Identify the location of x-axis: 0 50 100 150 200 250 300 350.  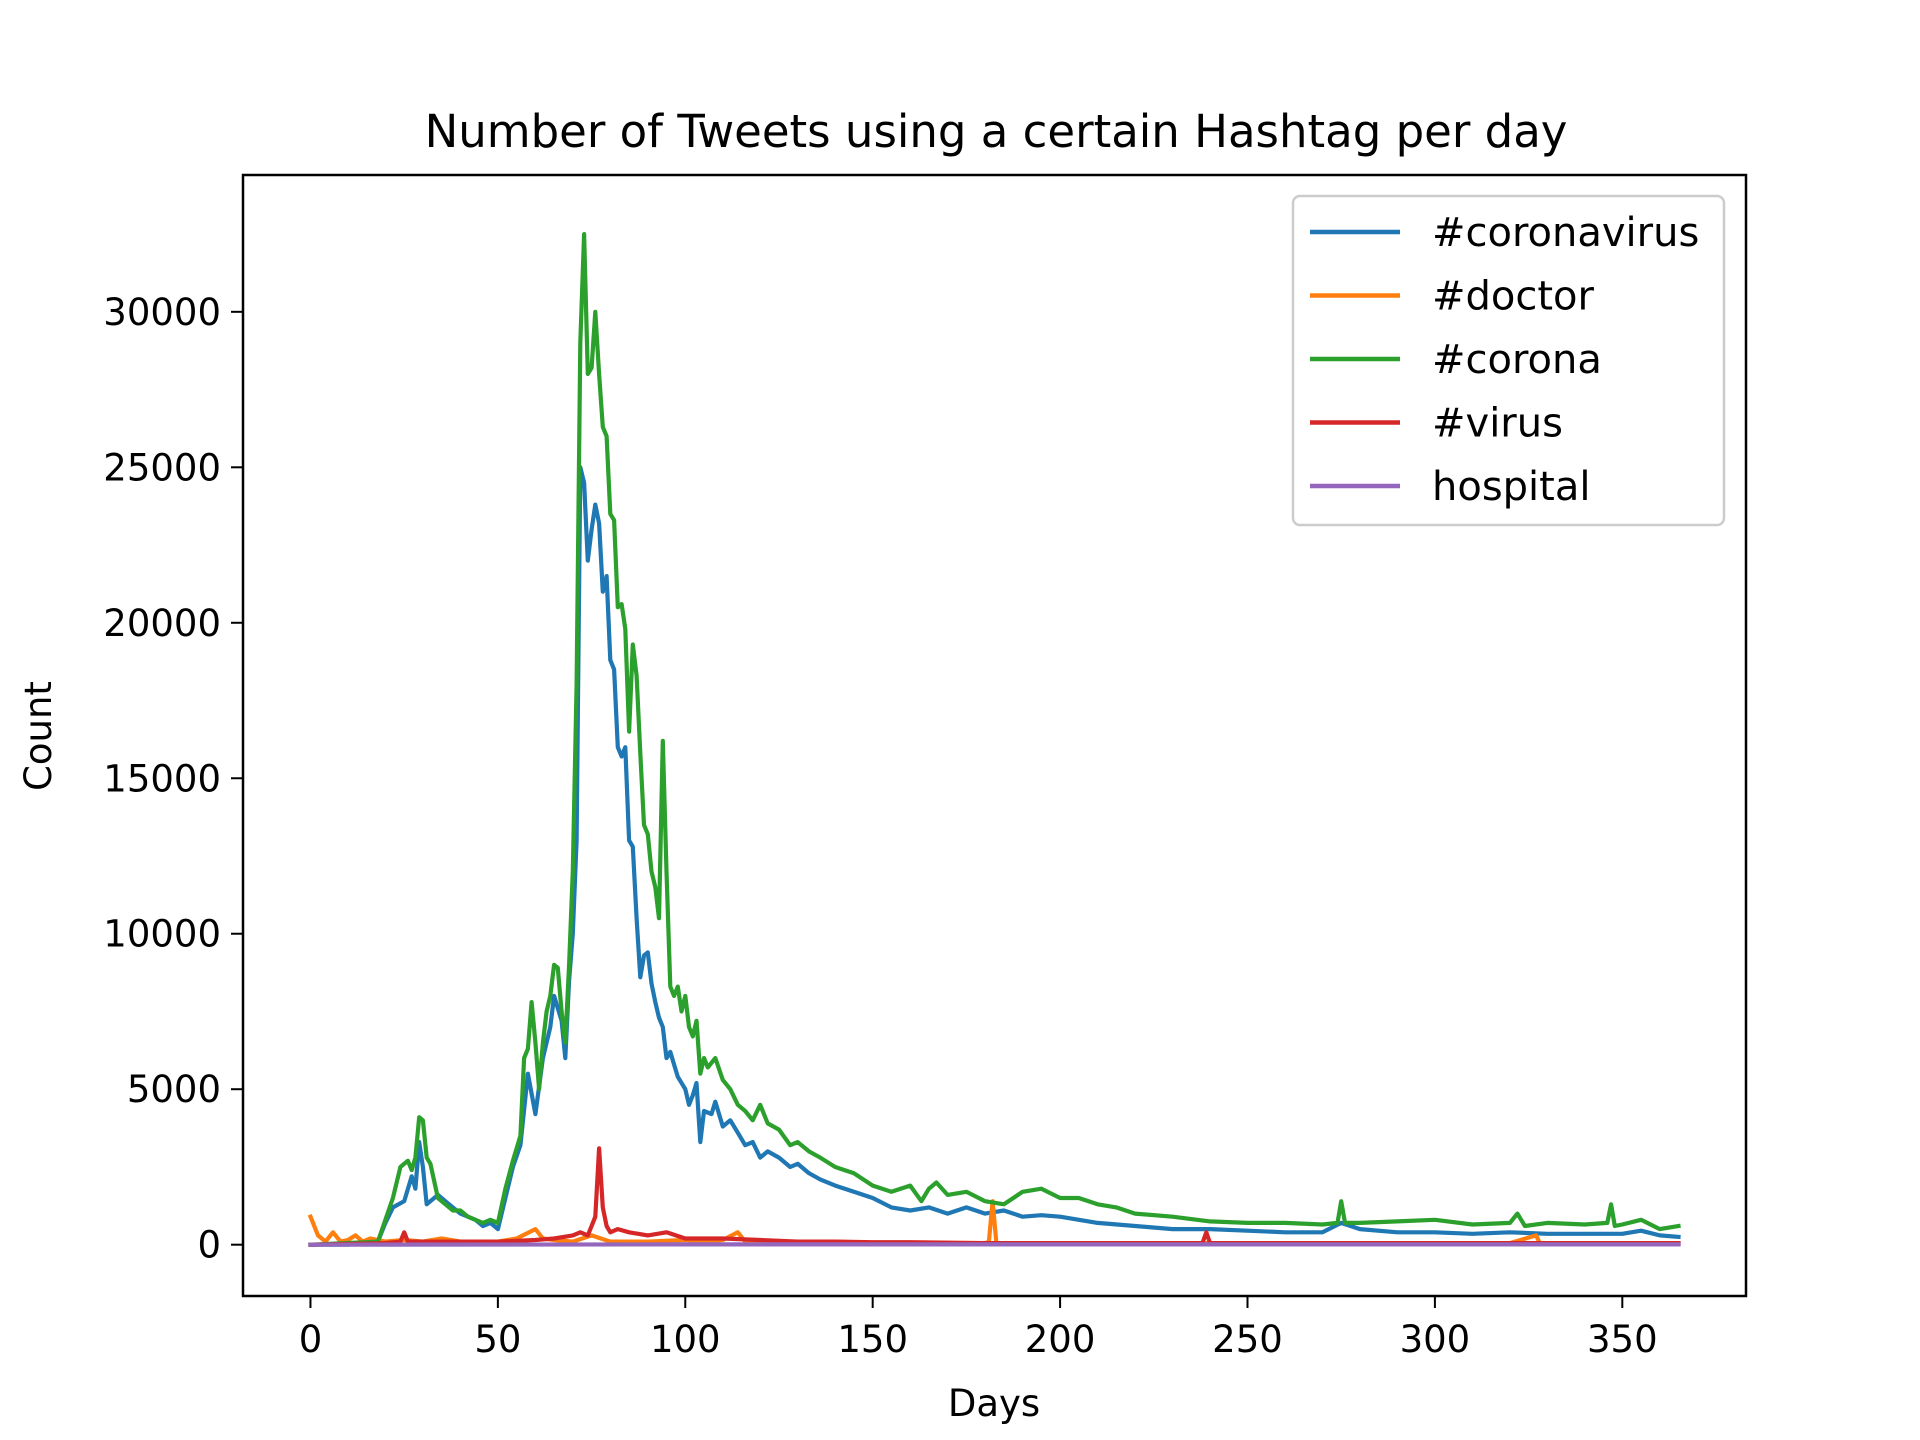
(978, 1328).